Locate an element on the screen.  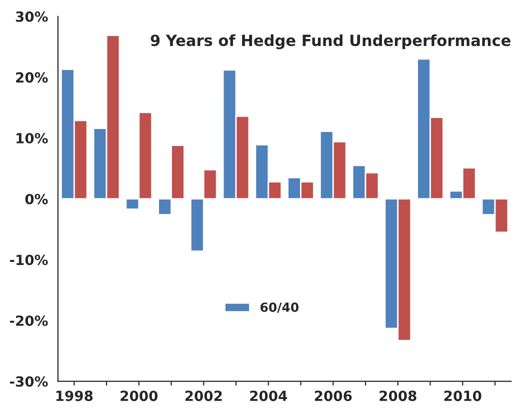
x-tick-label: 2004 is located at coordinates (269, 396).